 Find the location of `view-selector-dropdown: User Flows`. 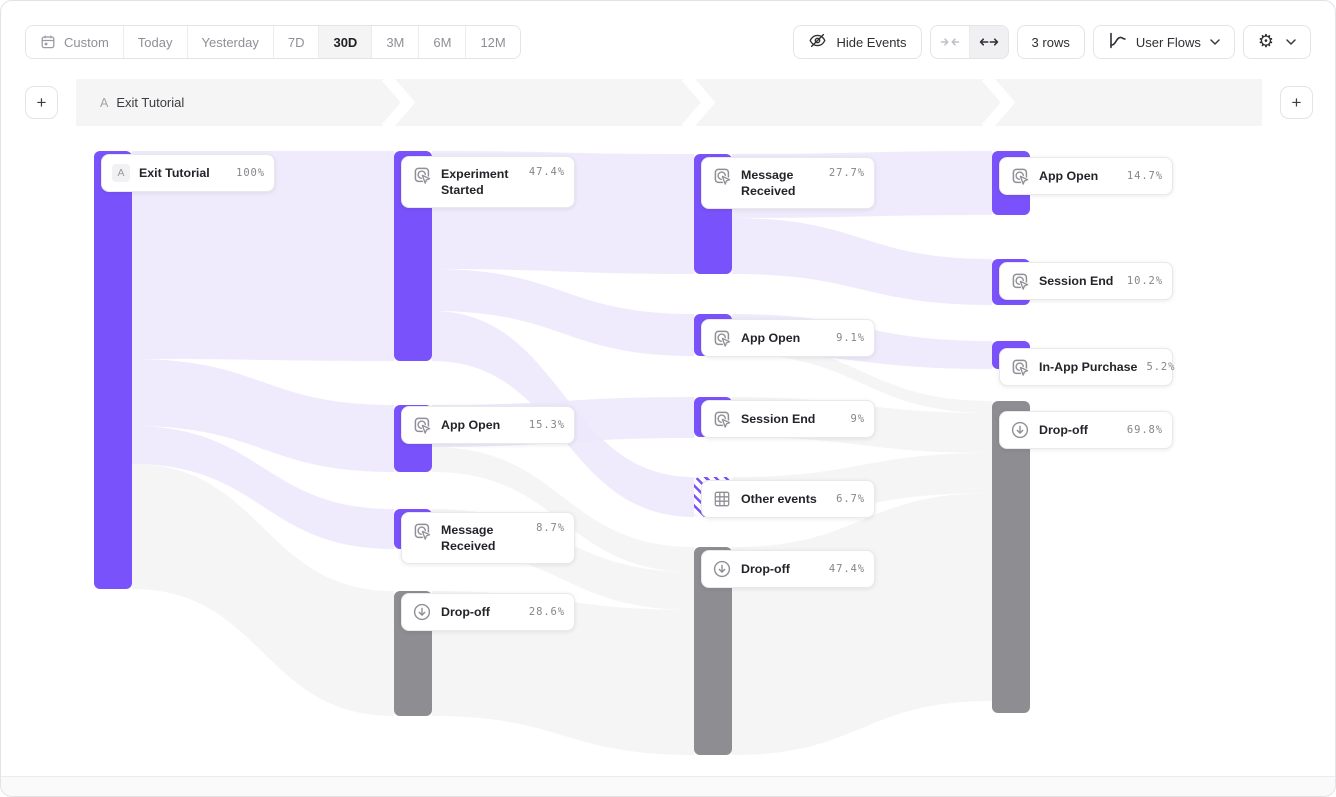

view-selector-dropdown: User Flows is located at coordinates (1163, 42).